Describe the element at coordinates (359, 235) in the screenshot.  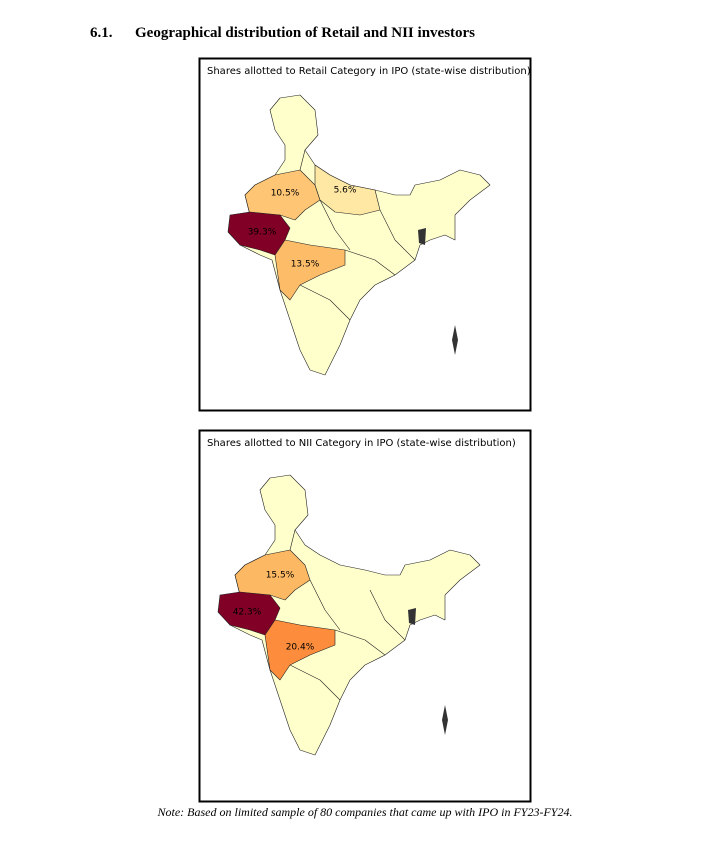
I see `map: 10.5% 5.6% 39.3% 13.5%` at that location.